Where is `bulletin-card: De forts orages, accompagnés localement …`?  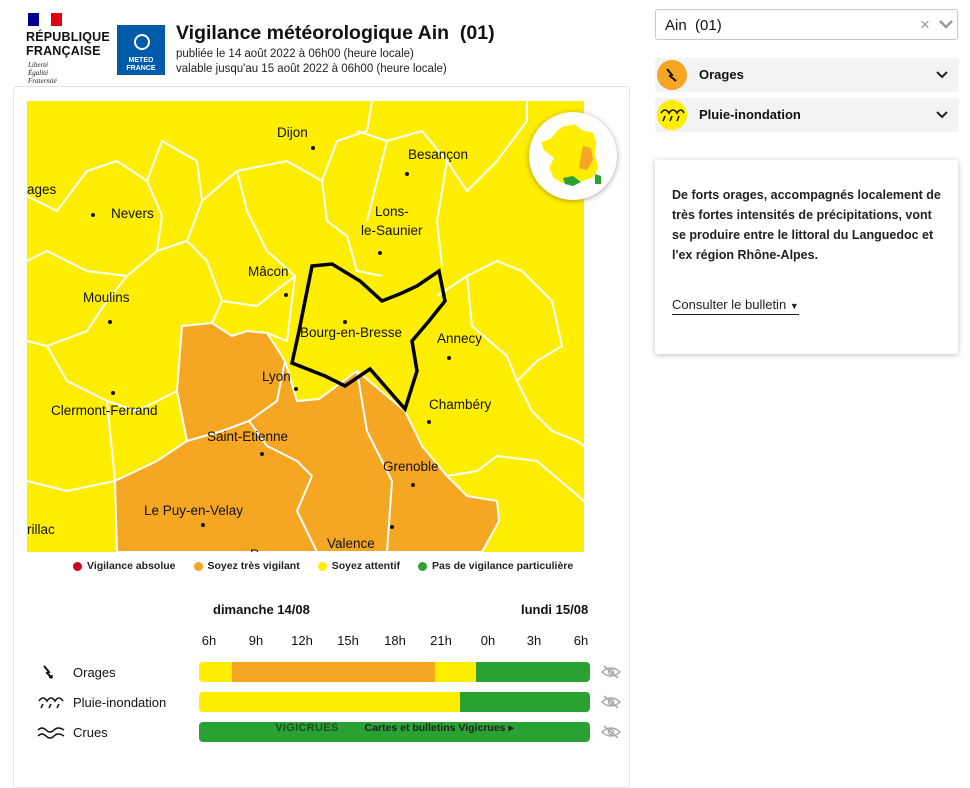
bulletin-card: De forts orages, accompagnés localement … is located at coordinates (806, 257).